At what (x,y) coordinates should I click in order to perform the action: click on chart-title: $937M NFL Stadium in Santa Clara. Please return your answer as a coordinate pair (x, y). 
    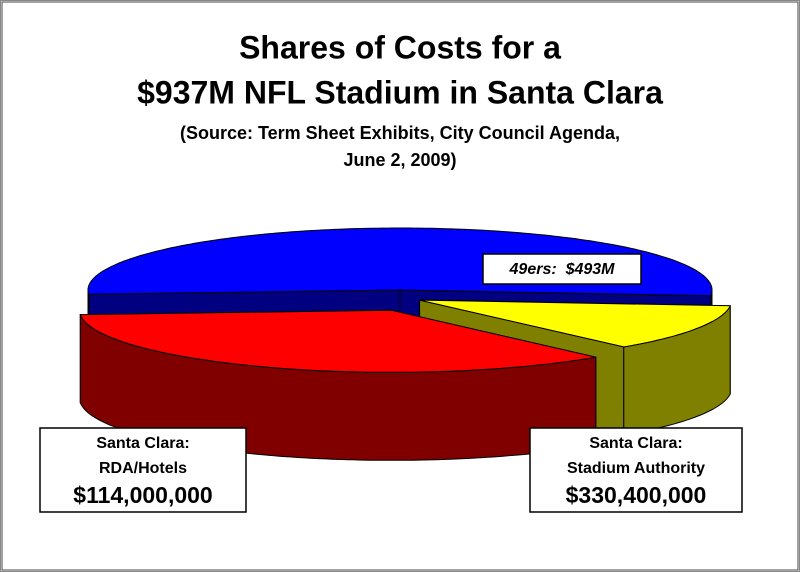
    Looking at the image, I should click on (400, 92).